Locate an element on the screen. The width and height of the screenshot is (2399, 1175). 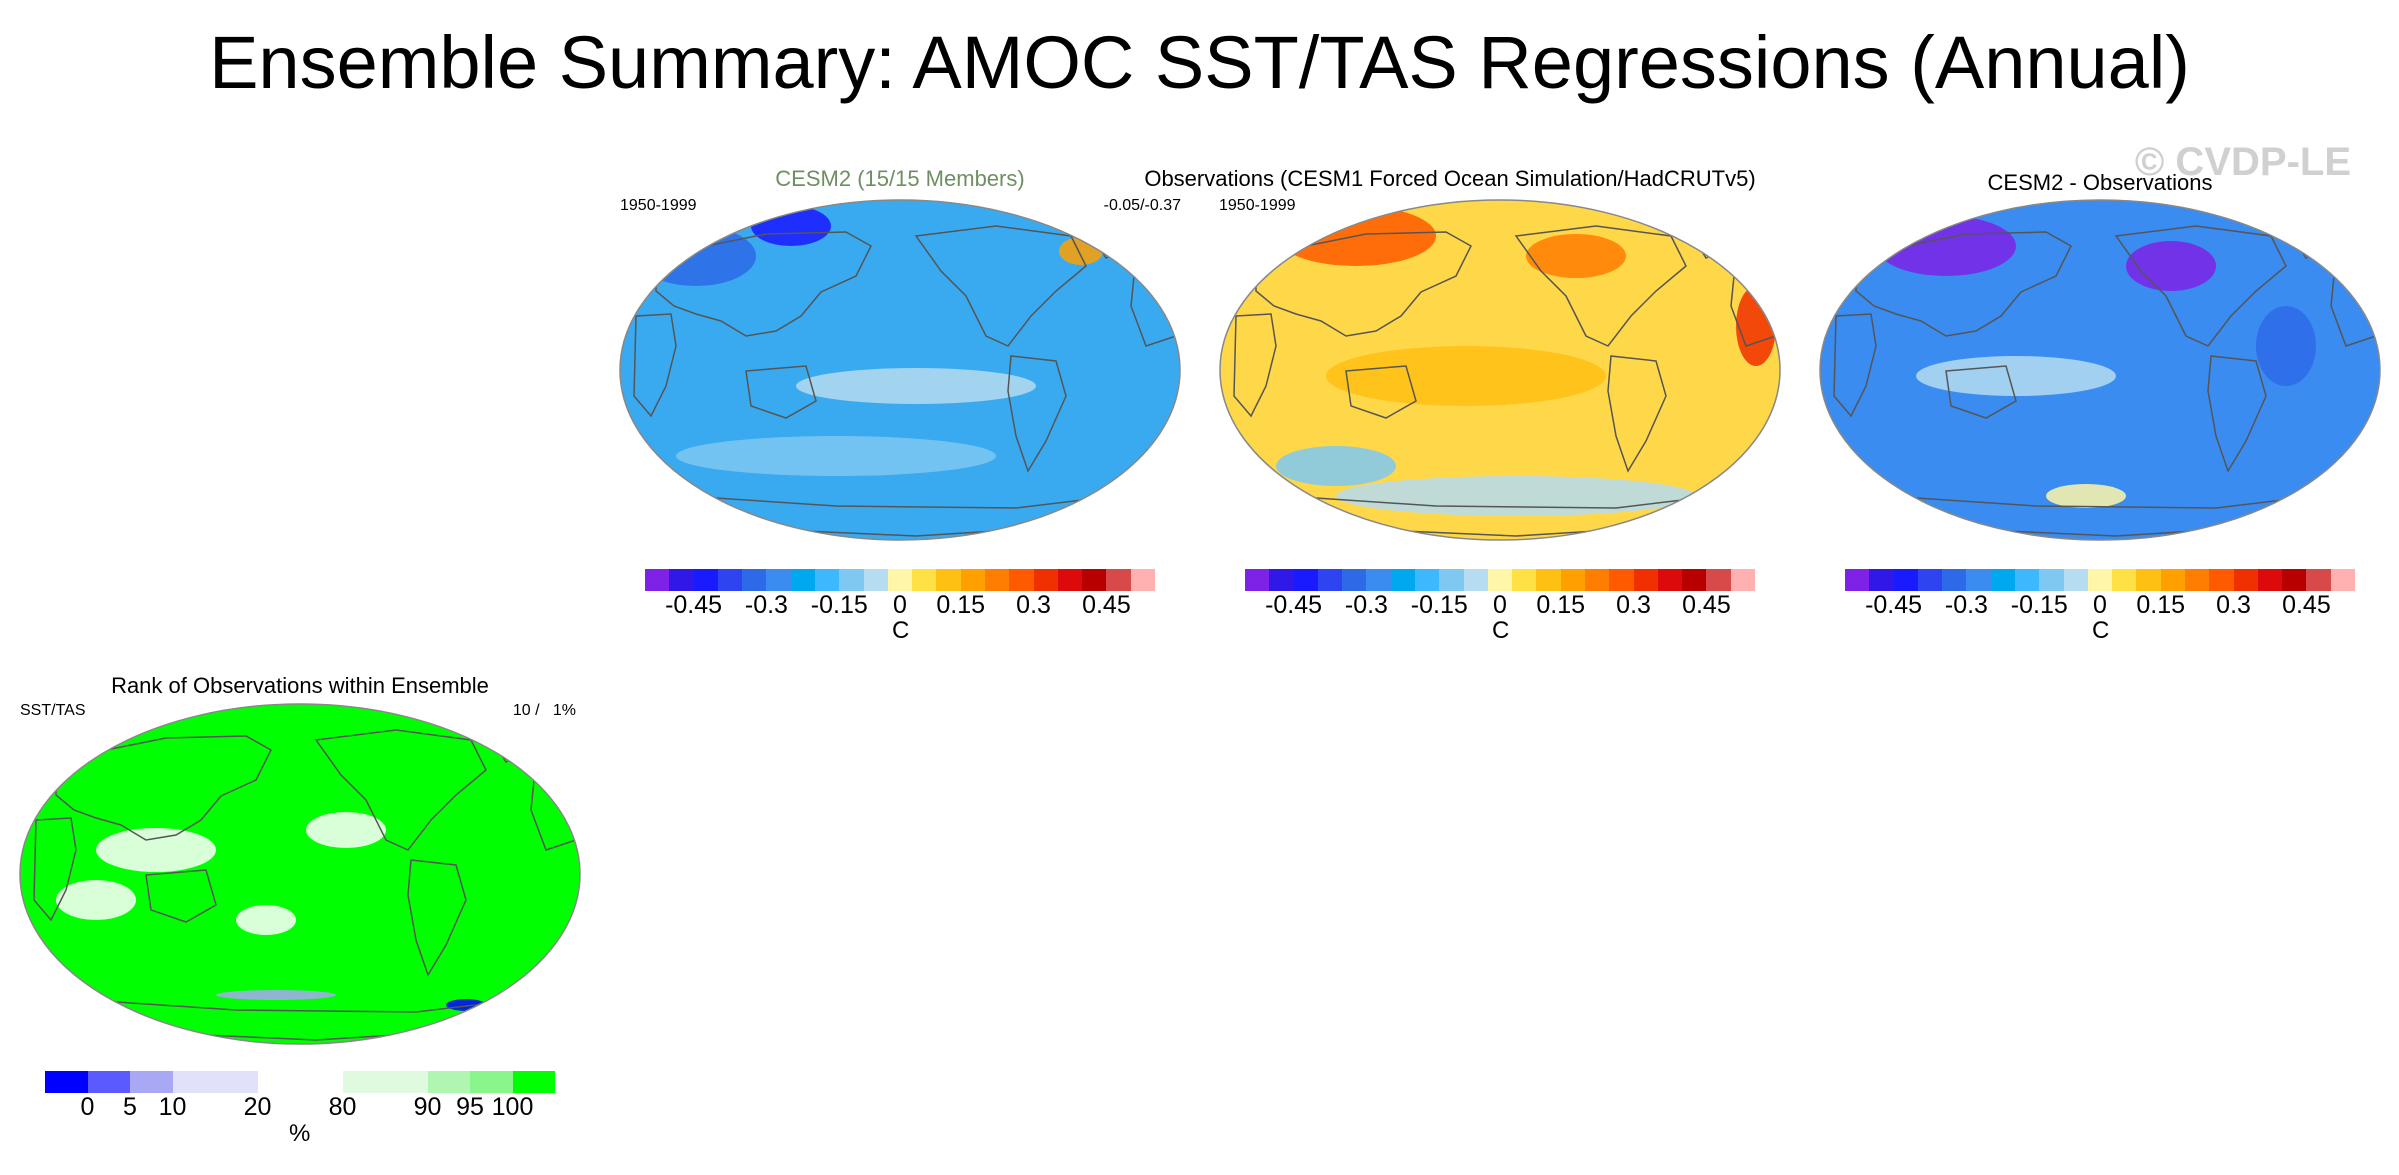
cesm2-colorbar-tick-label: 0.3 is located at coordinates (1033, 605).